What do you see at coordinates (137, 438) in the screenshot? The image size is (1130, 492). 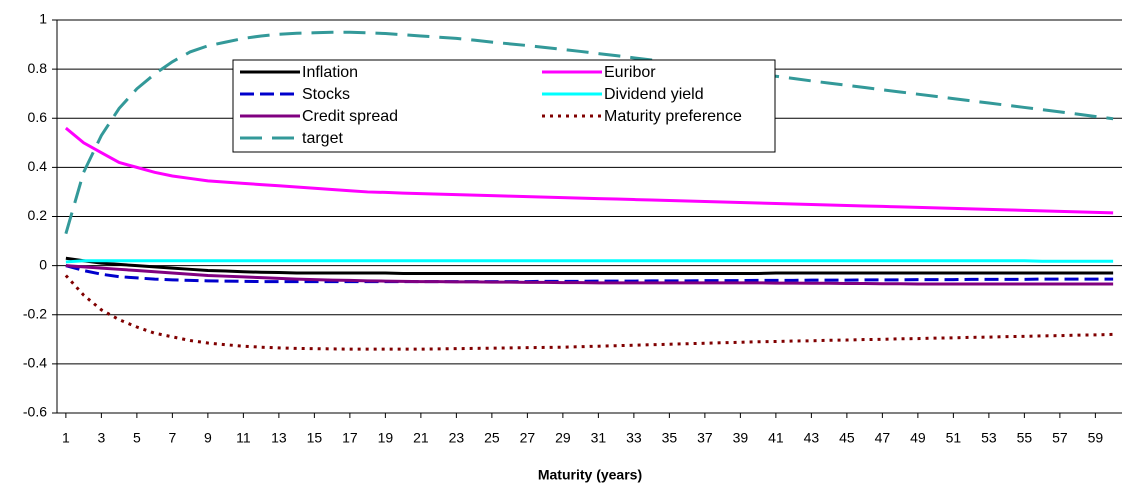 I see `x-tick-label: 5` at bounding box center [137, 438].